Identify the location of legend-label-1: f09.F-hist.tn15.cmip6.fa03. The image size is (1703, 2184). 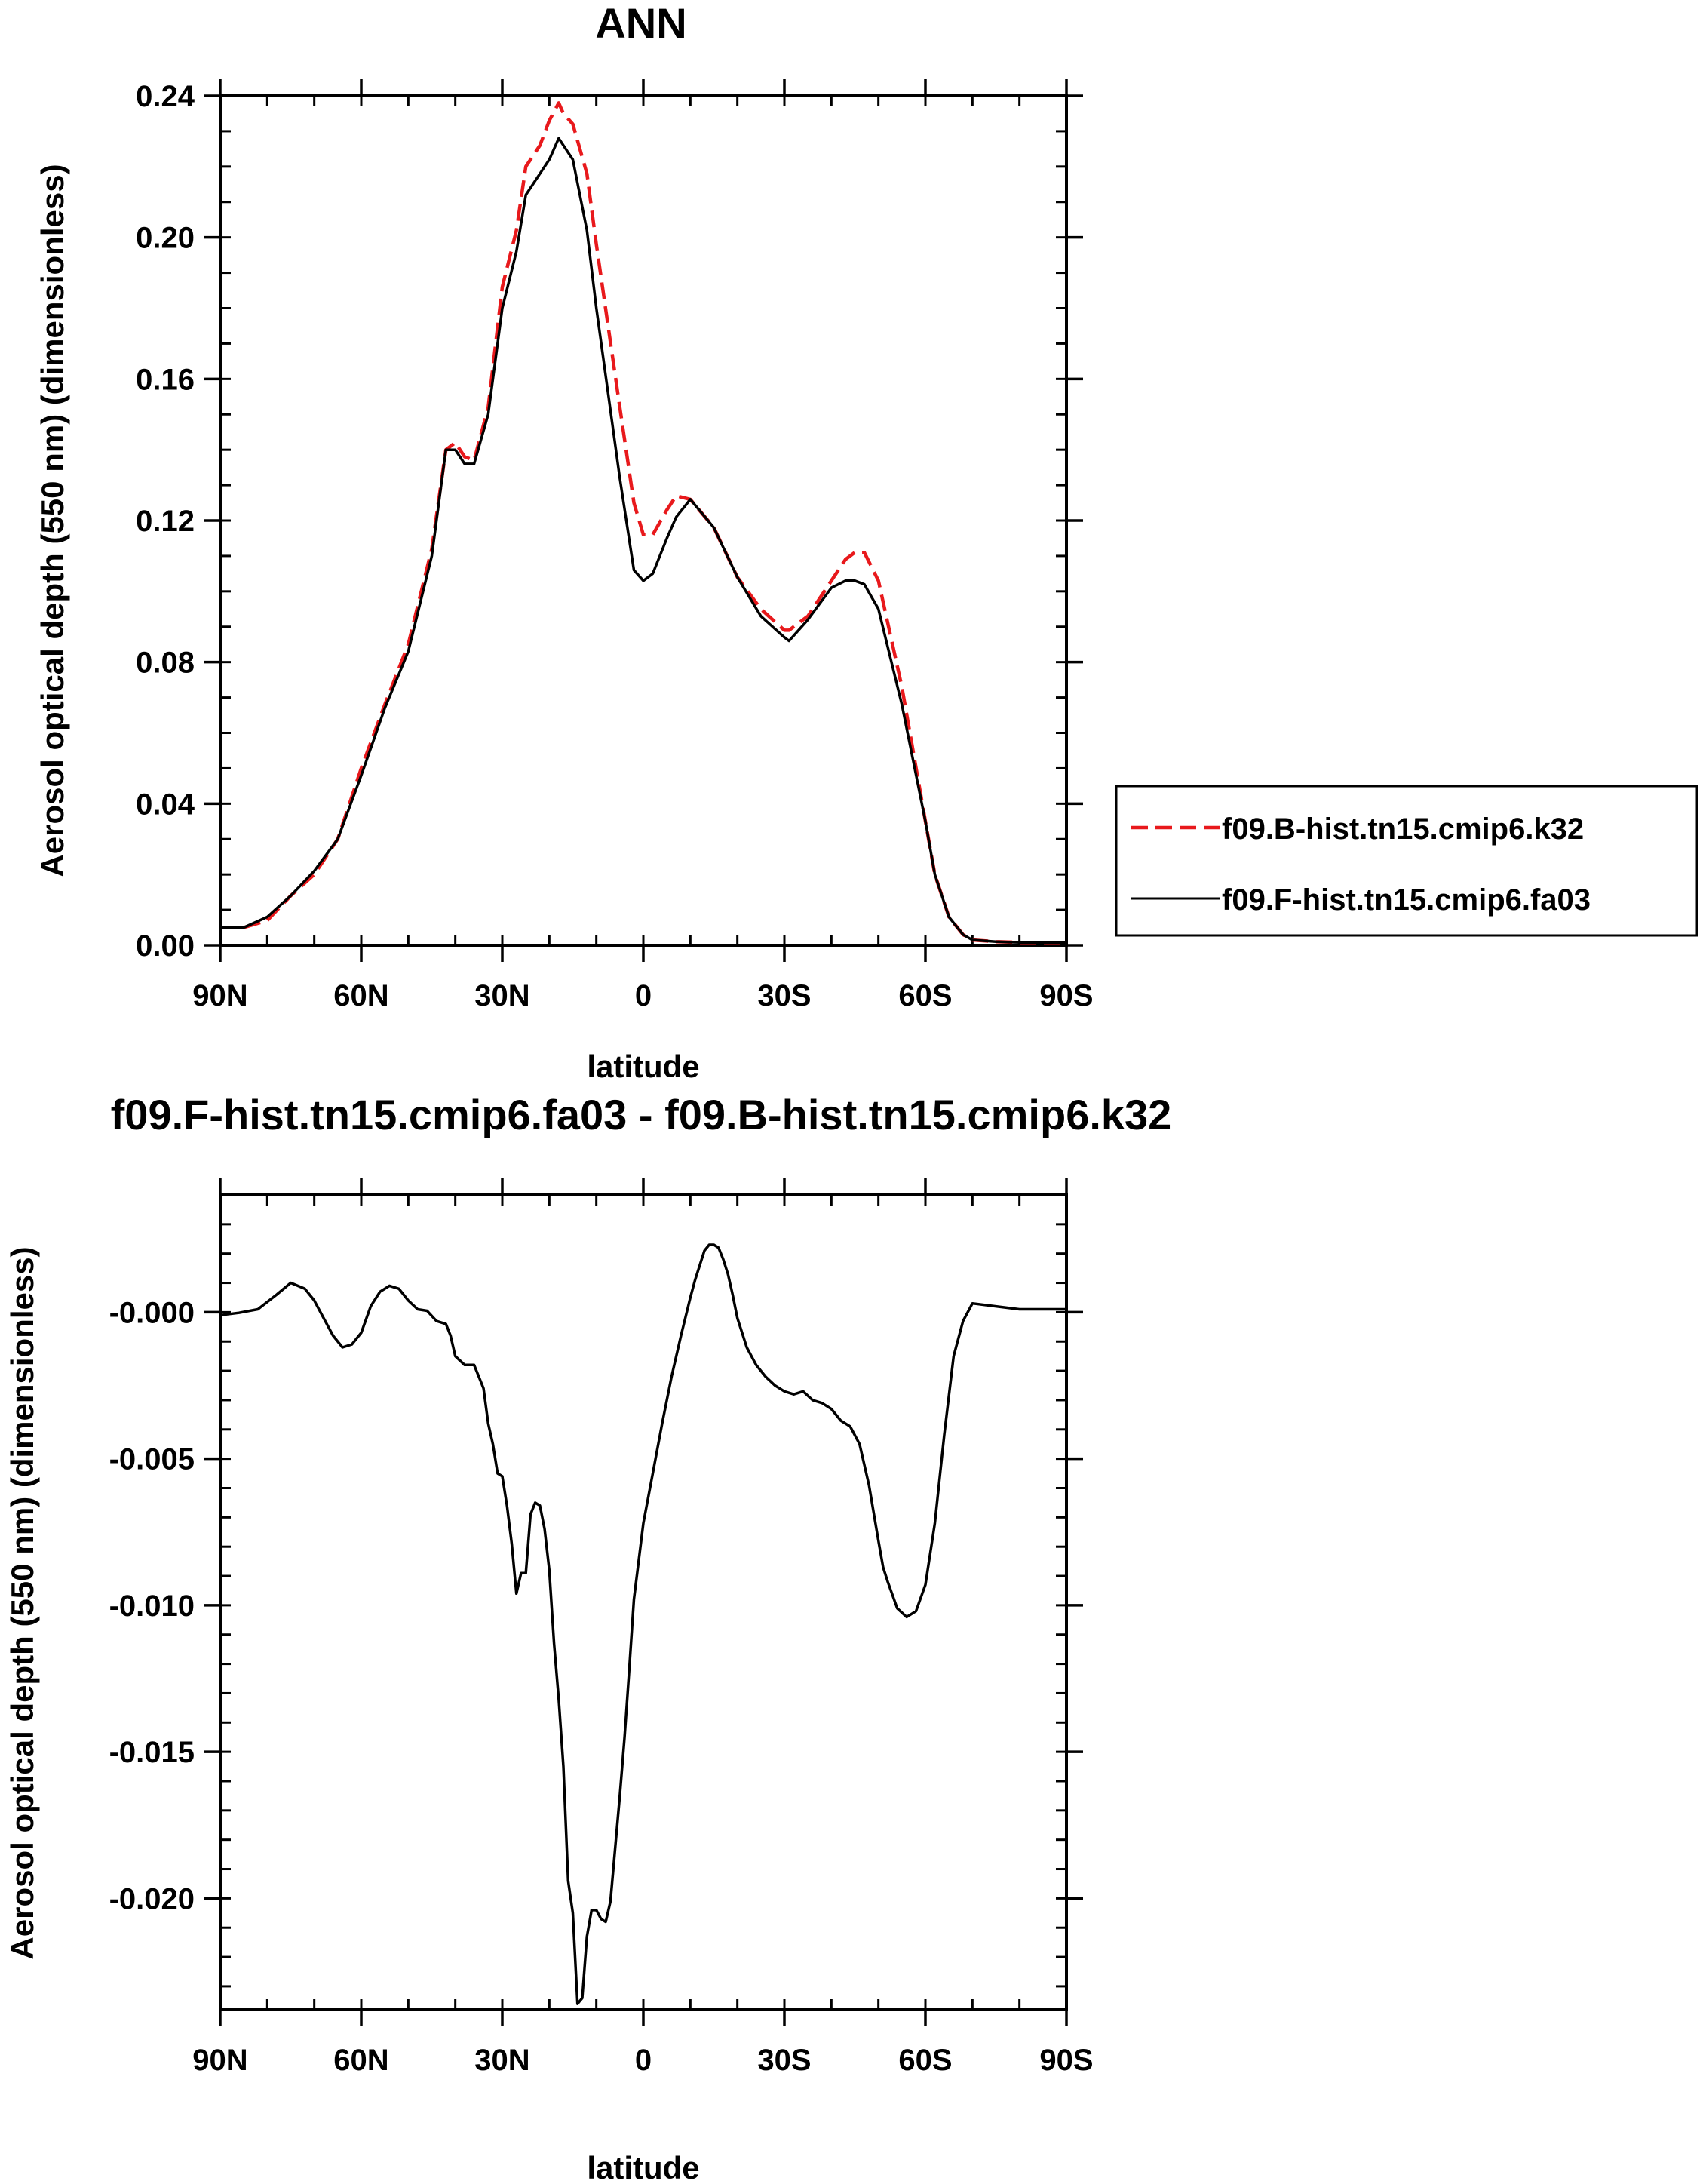
(1406, 900).